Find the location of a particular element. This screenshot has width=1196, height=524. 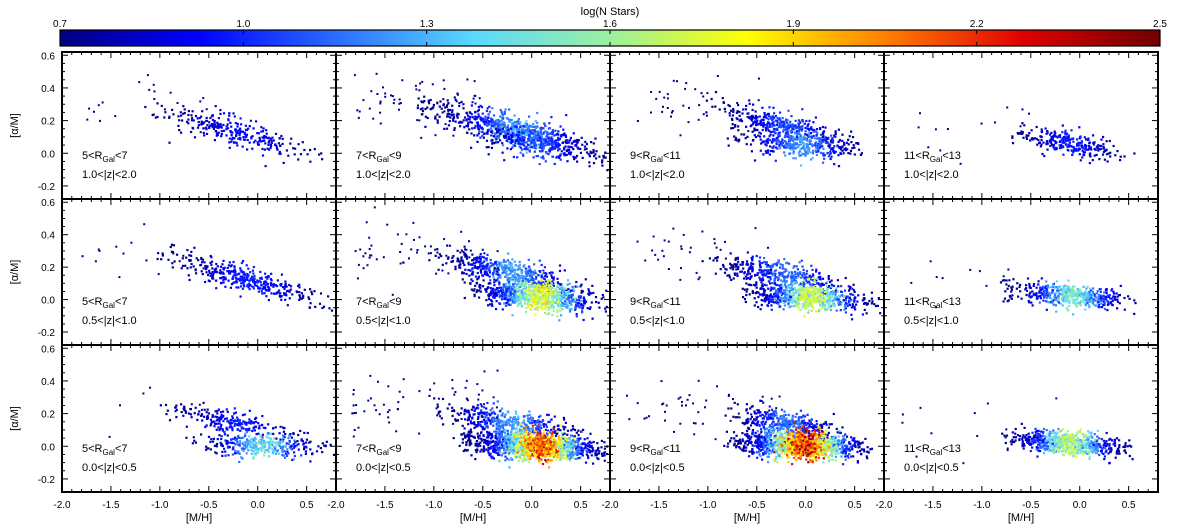

radius-label-upper: <9 is located at coordinates (395, 302).